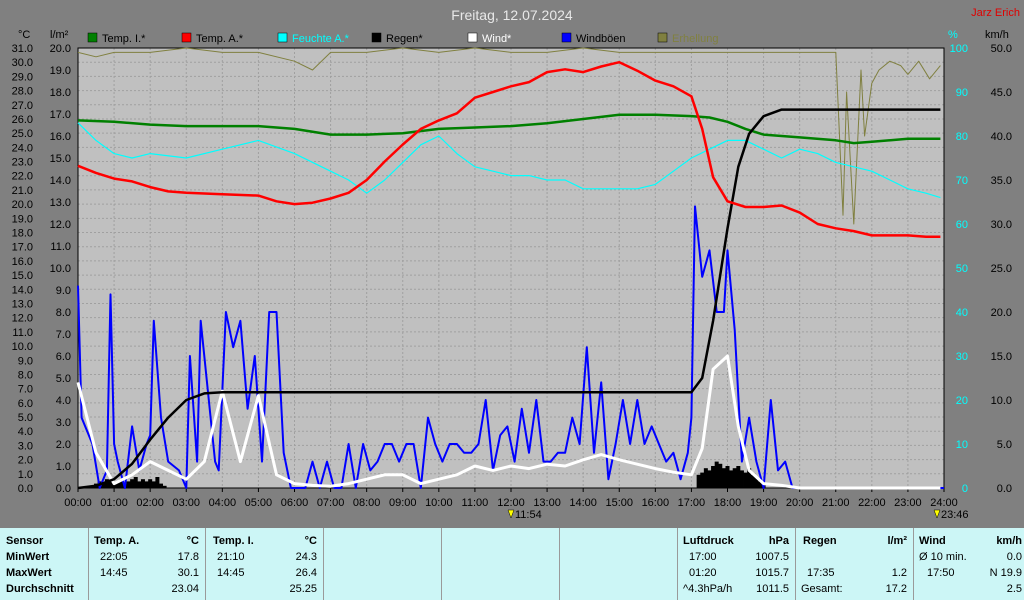 The width and height of the screenshot is (1024, 600). Describe the element at coordinates (800, 503) in the screenshot. I see `x-tick-label: 20:00` at that location.